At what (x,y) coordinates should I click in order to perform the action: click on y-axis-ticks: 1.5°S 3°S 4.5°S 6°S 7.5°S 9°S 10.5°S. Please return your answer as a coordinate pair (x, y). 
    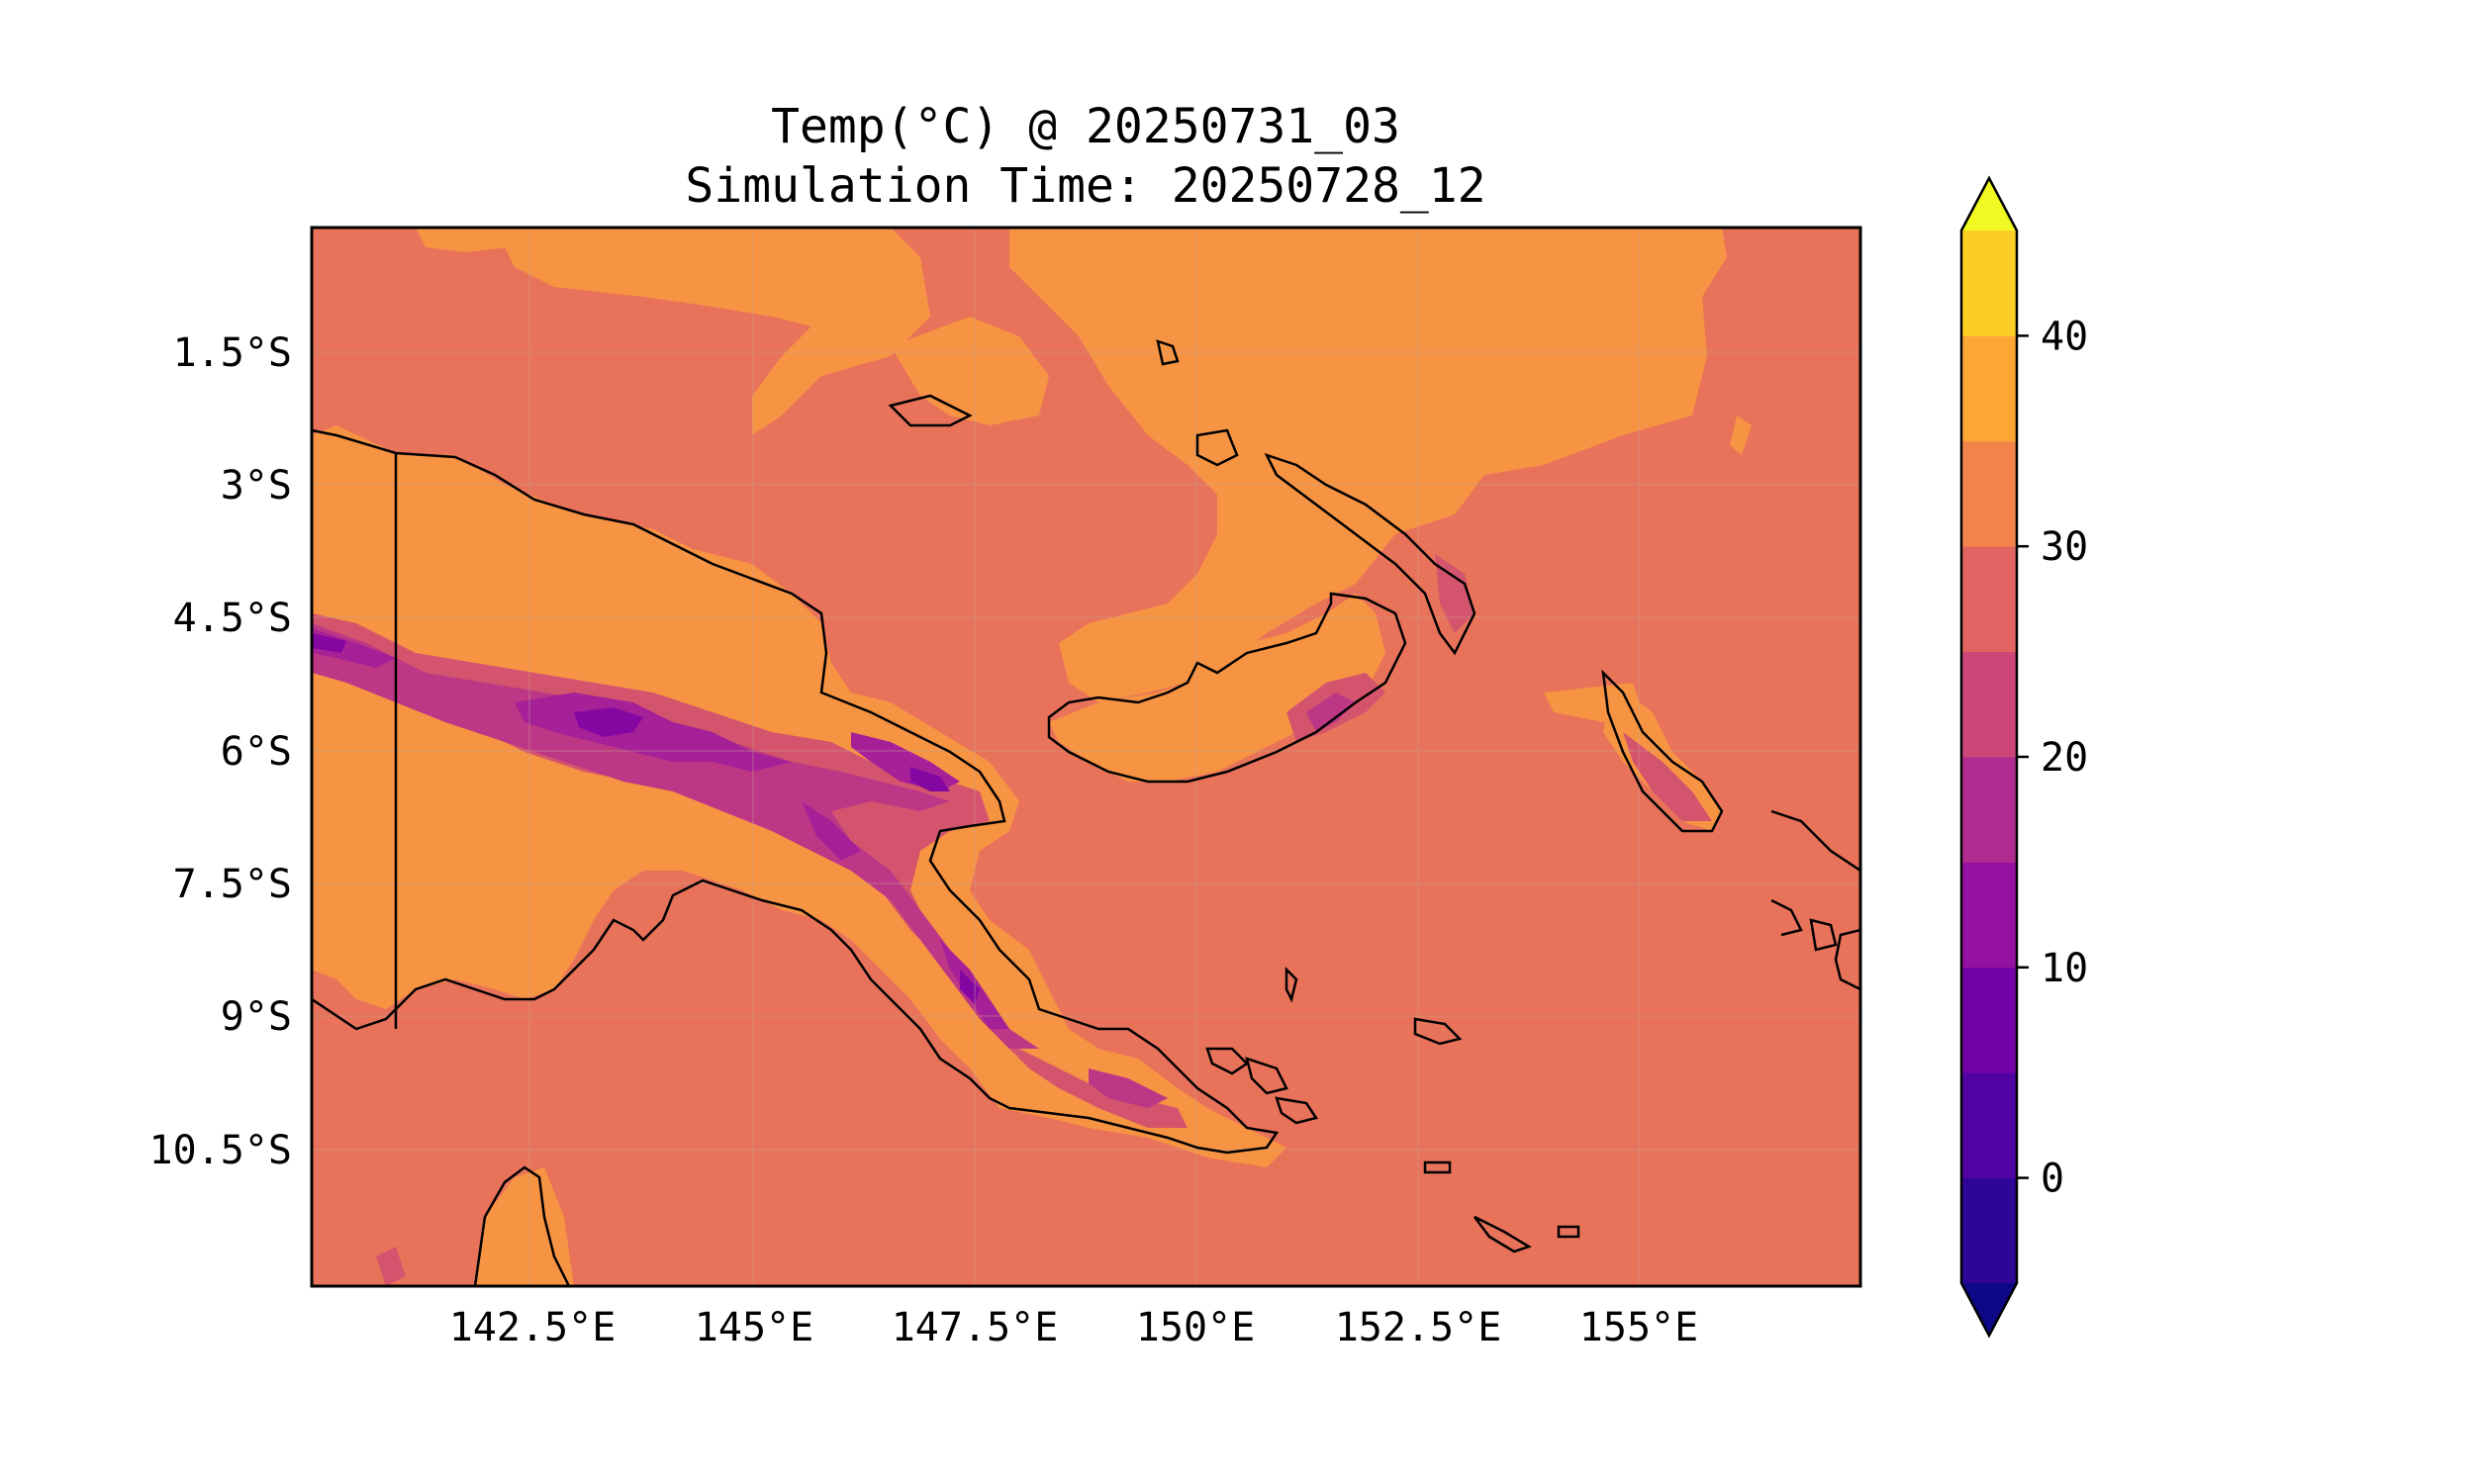
    Looking at the image, I should click on (221, 751).